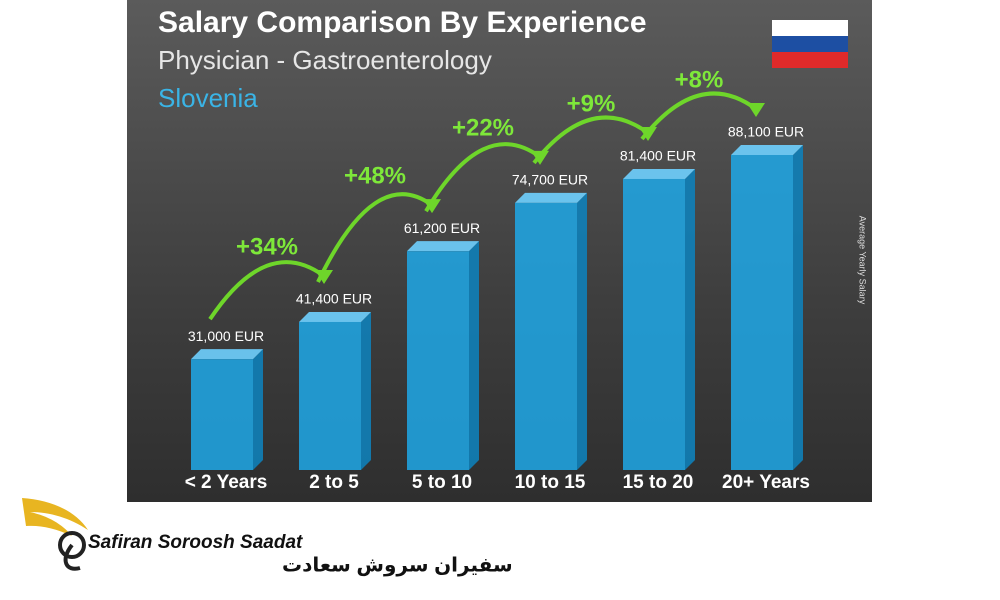 This screenshot has height=600, width=1000. I want to click on growth-label: +8%, so click(699, 79).